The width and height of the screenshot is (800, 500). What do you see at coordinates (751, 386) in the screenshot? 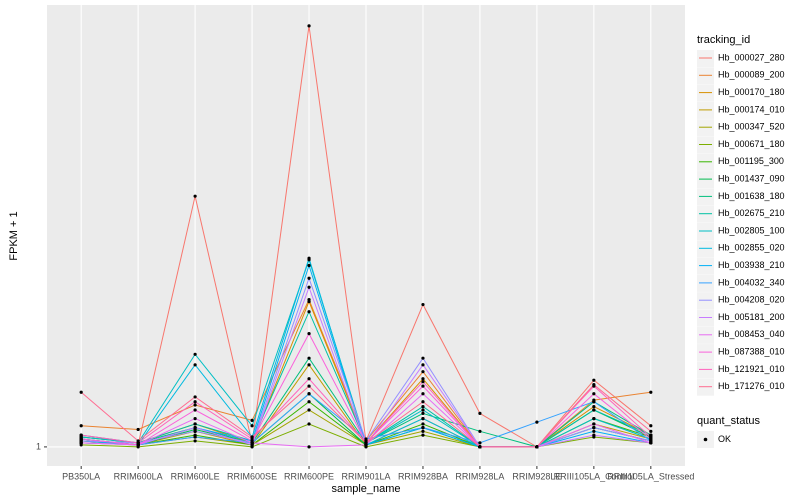
I see `legend-label: Hb_171276_010` at bounding box center [751, 386].